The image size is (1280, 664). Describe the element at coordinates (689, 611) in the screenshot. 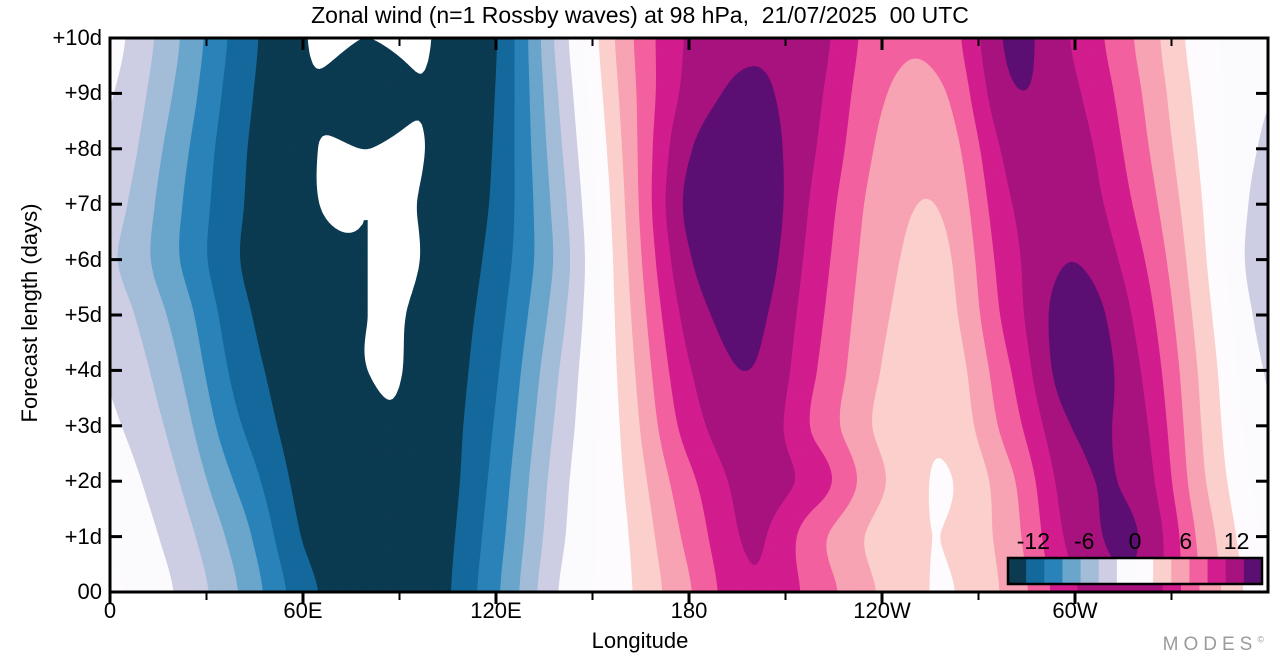

I see `x-tick-label: 180` at that location.